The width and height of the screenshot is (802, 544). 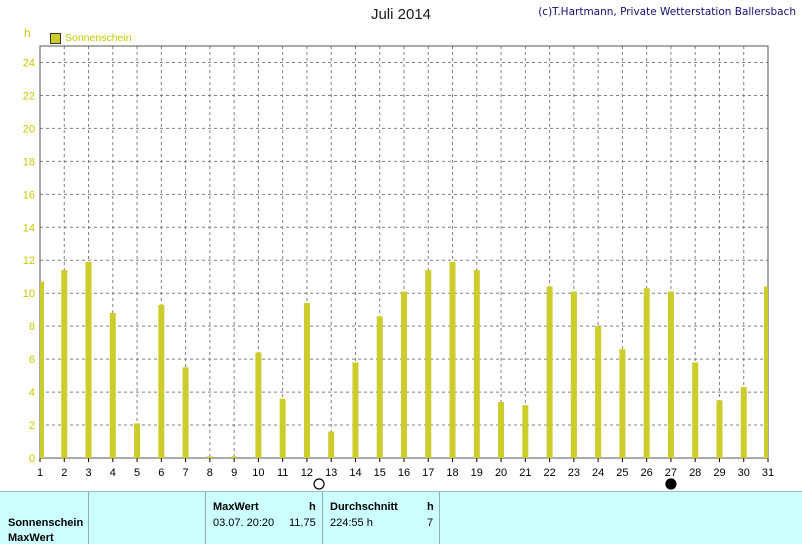 I want to click on y-tick-label: 16, so click(x=29, y=195).